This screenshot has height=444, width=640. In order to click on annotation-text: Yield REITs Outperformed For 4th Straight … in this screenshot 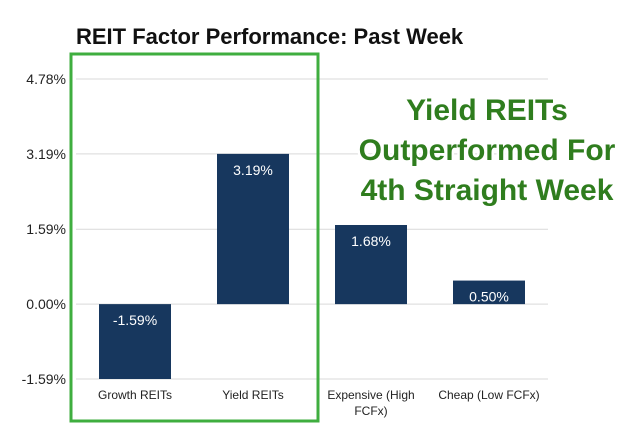, I will do `click(487, 150)`.